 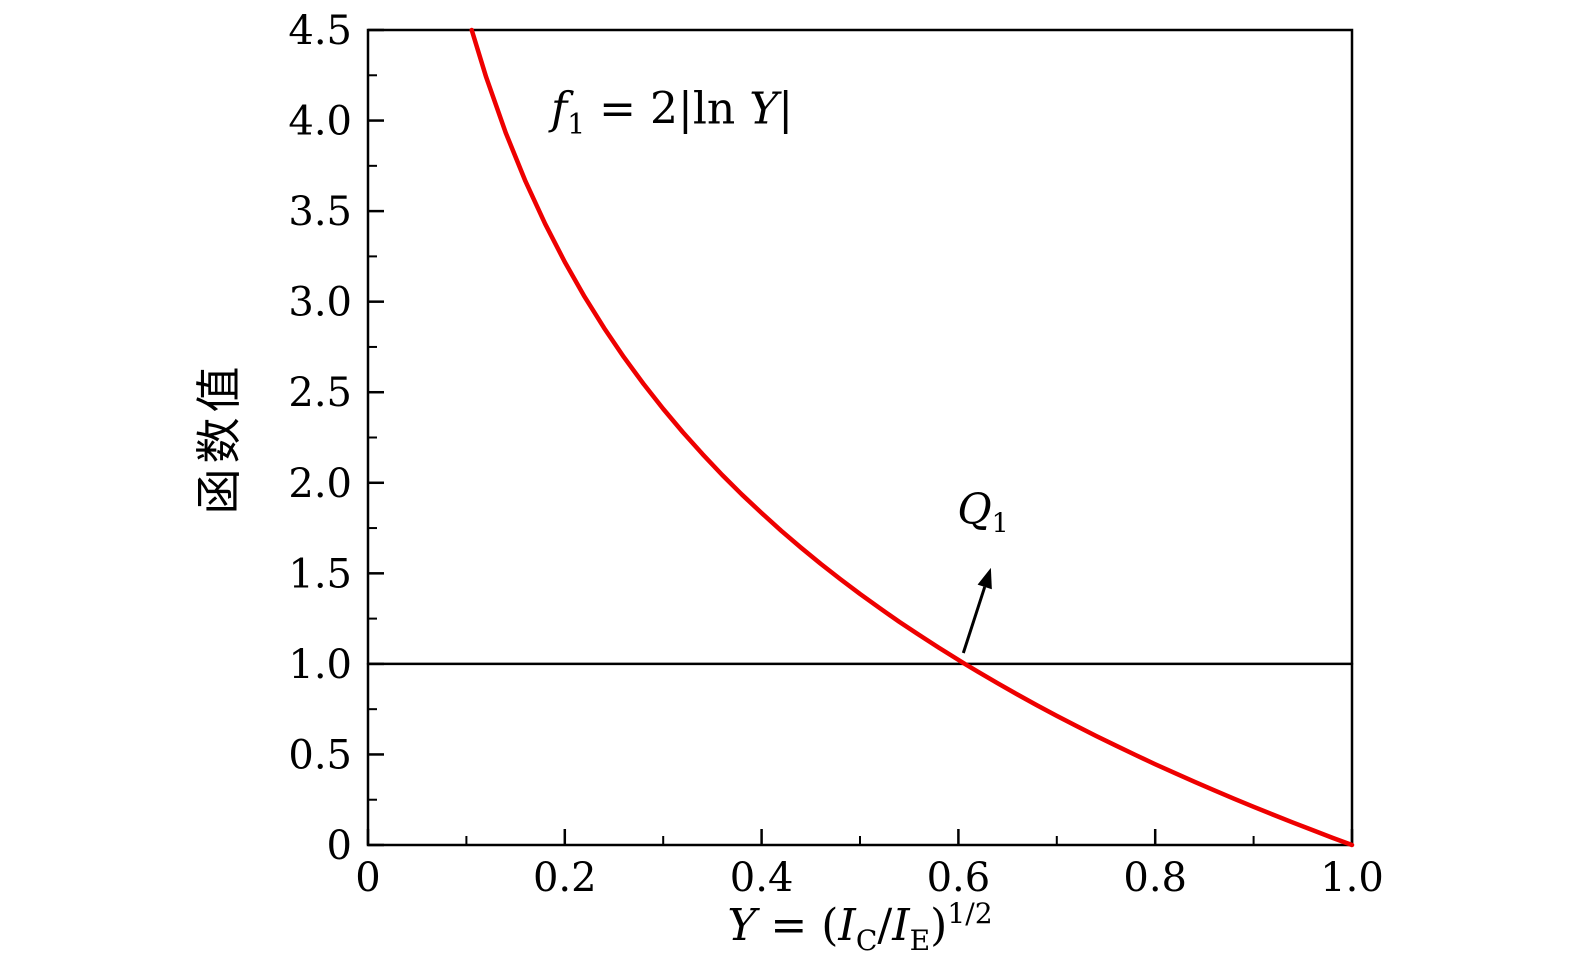 What do you see at coordinates (367, 878) in the screenshot?
I see `x-tick-label: 0` at bounding box center [367, 878].